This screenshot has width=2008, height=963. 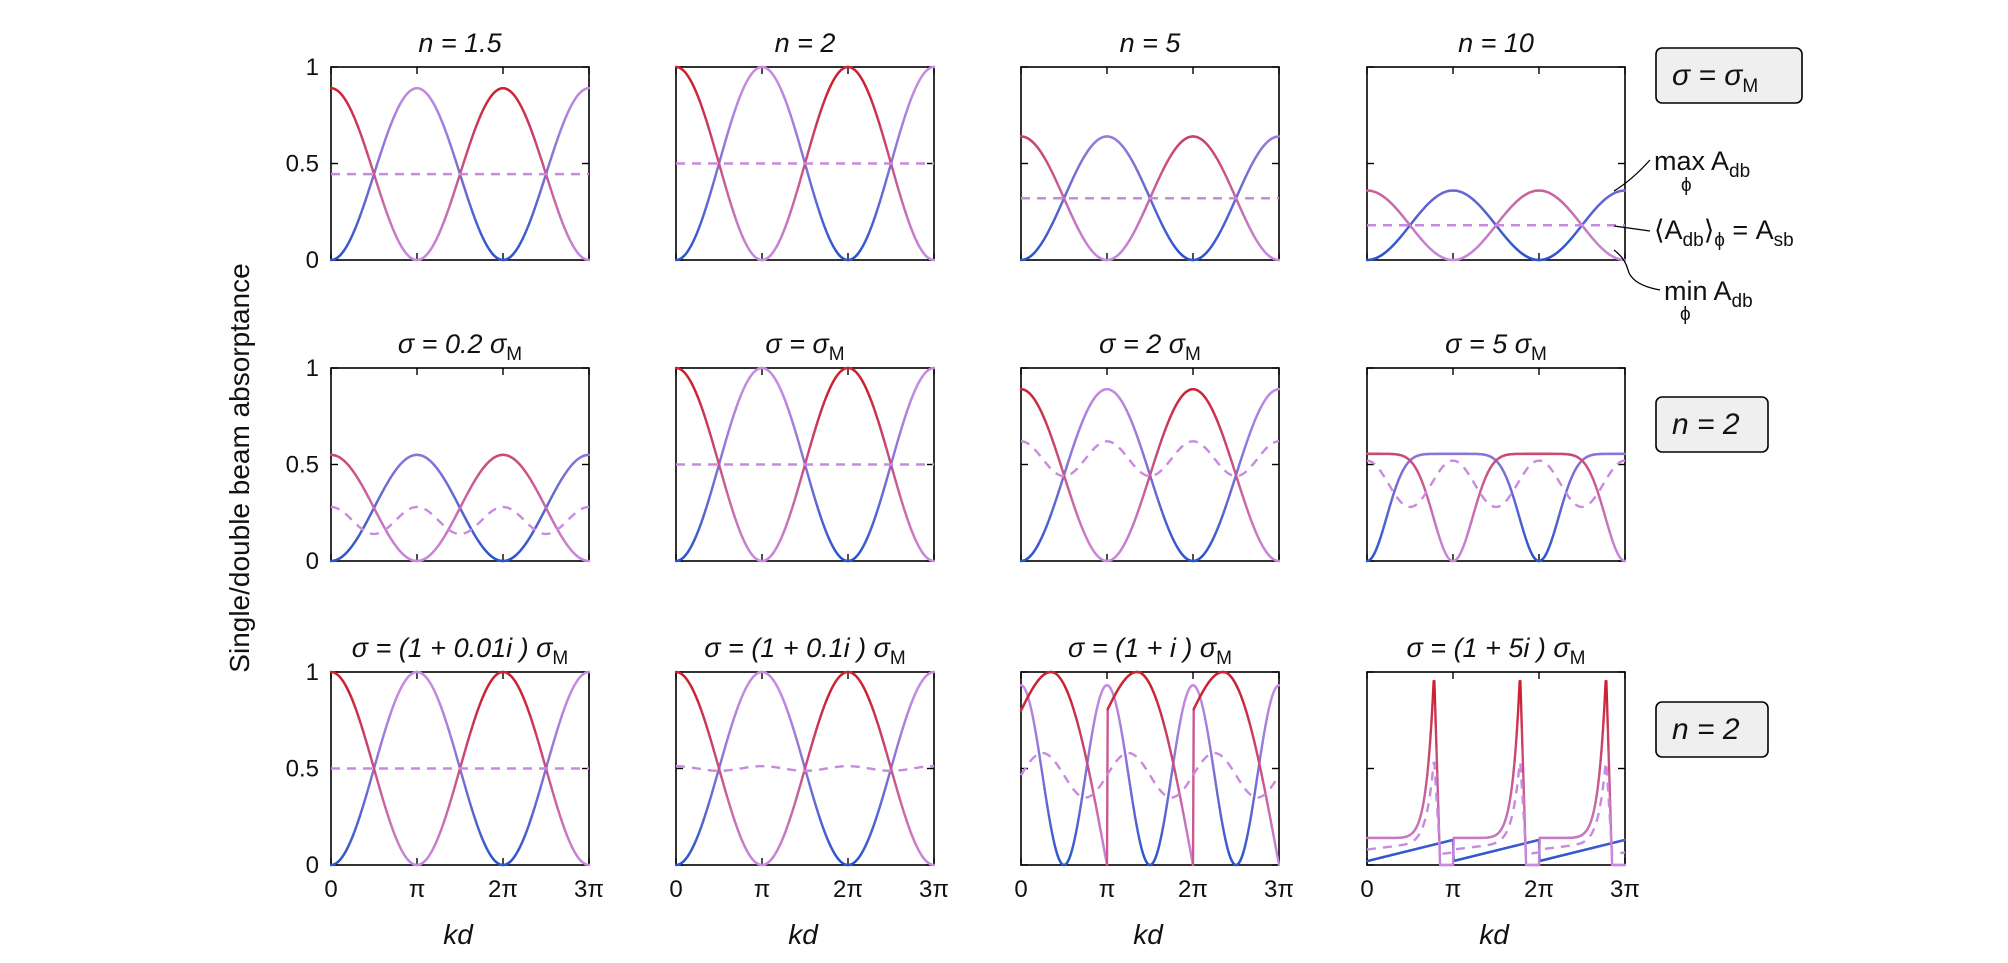 I want to click on panel-6-title: σ = σM, so click(x=804, y=347).